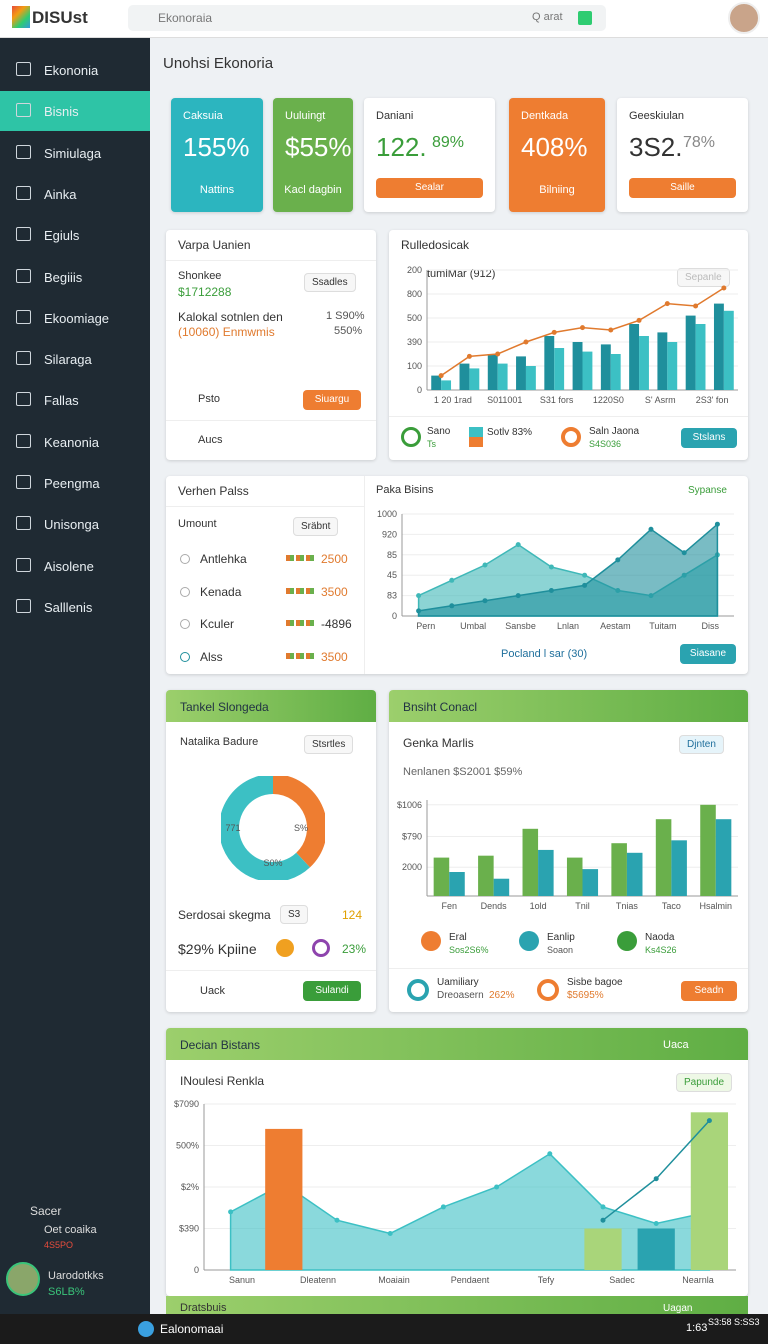  I want to click on donut-label: 771, so click(232, 828).